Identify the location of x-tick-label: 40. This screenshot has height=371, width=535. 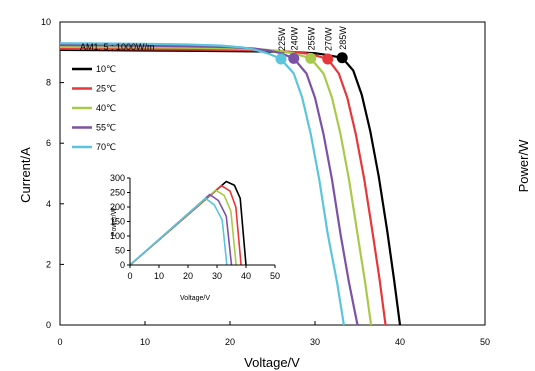
(400, 342).